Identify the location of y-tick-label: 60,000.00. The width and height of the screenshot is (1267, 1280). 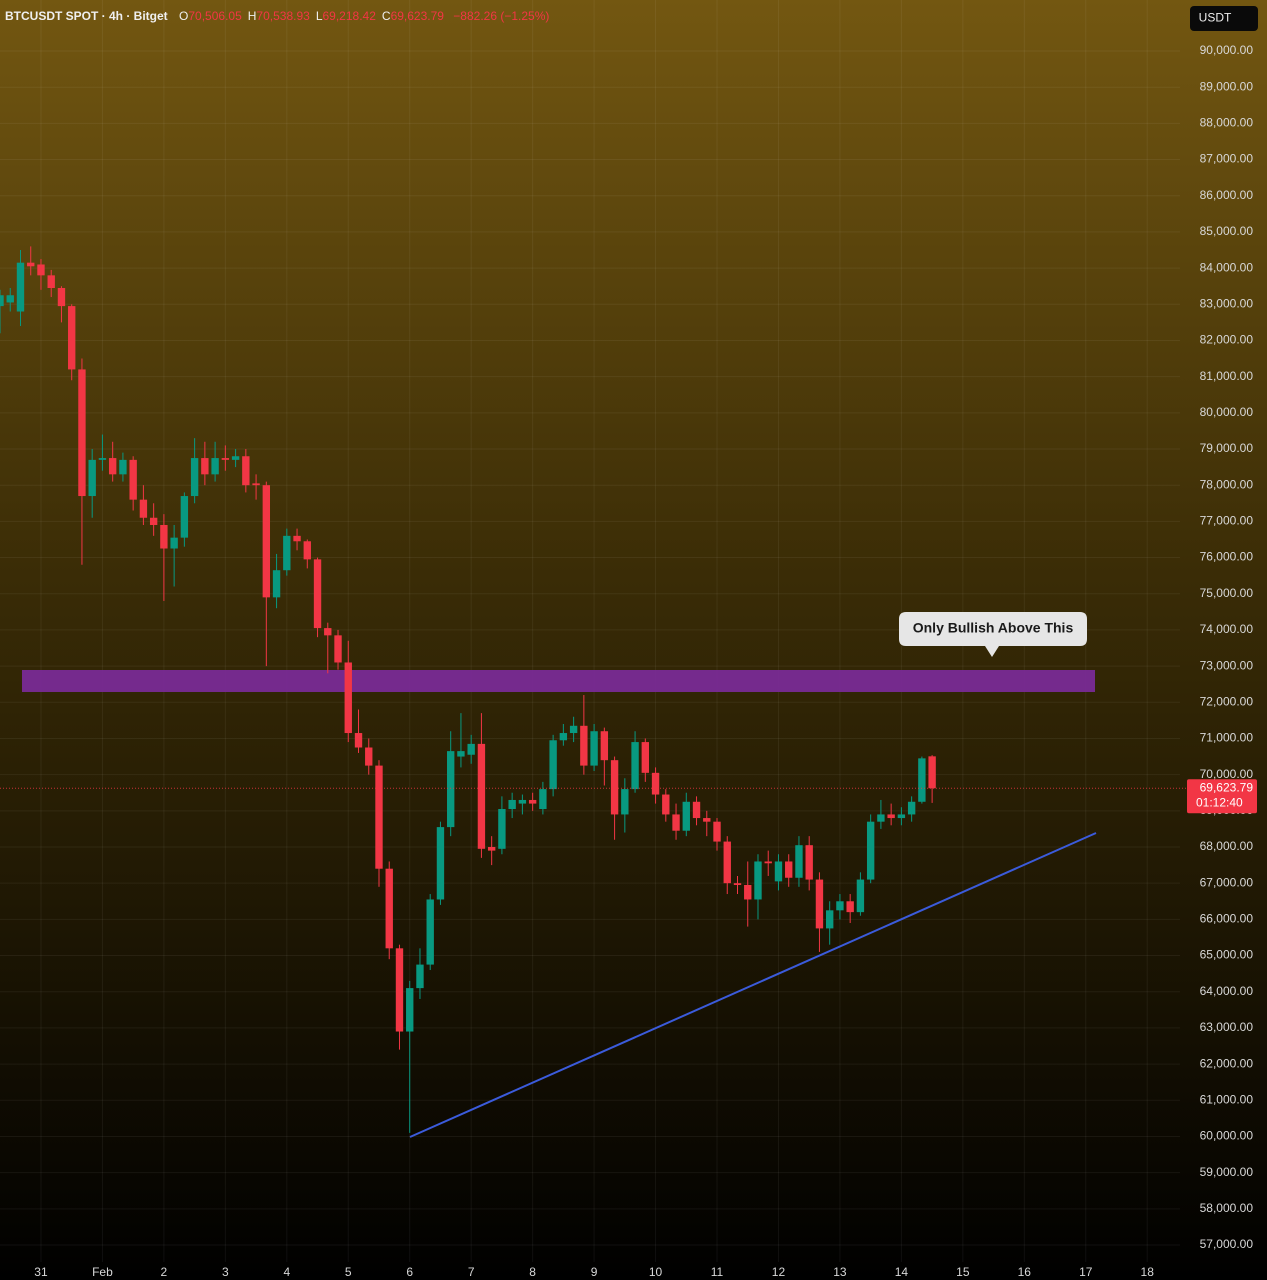
(1227, 1136).